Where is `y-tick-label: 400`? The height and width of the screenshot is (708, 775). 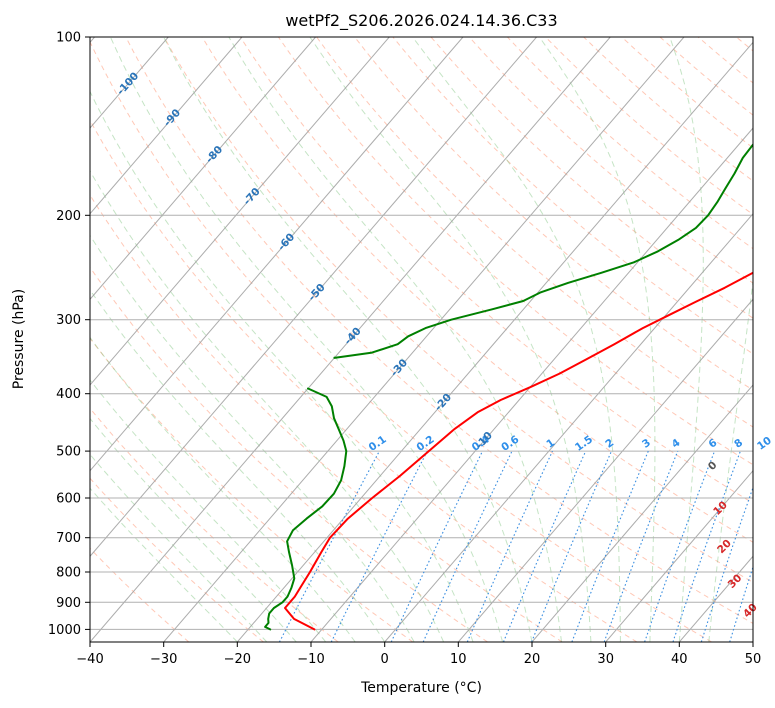 y-tick-label: 400 is located at coordinates (68, 394).